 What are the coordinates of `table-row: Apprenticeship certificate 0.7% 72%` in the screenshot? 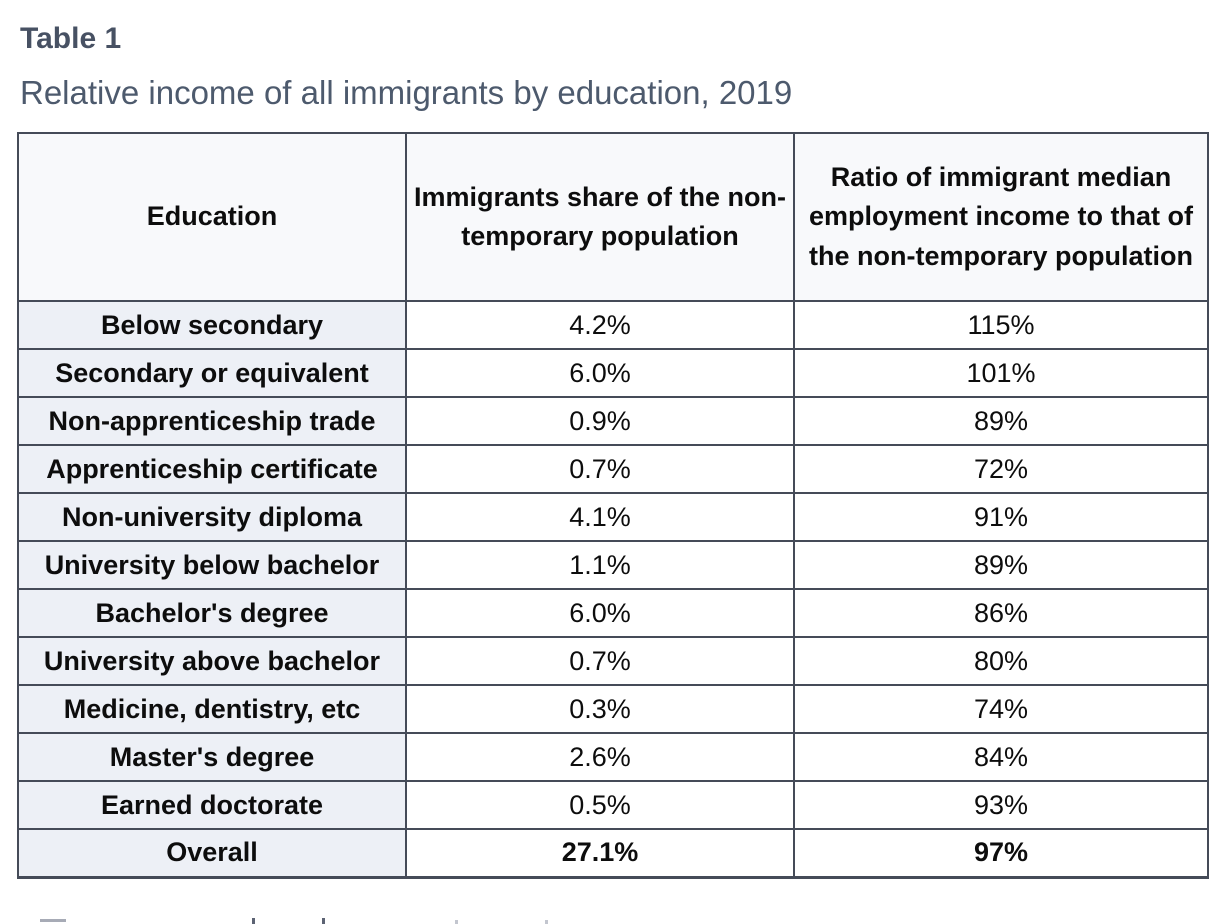 It's located at (613, 469).